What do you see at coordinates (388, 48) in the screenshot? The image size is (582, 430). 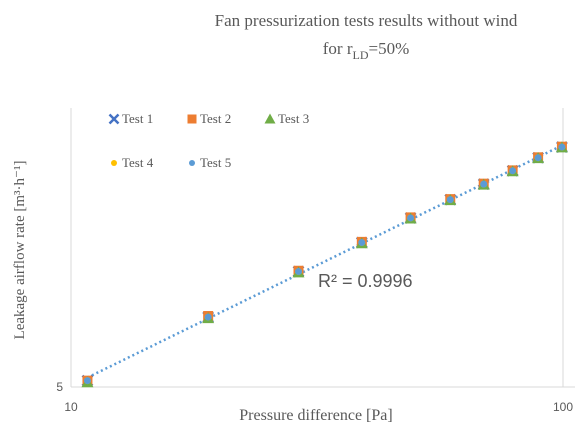 I see `subtitle-suffix: =50%` at bounding box center [388, 48].